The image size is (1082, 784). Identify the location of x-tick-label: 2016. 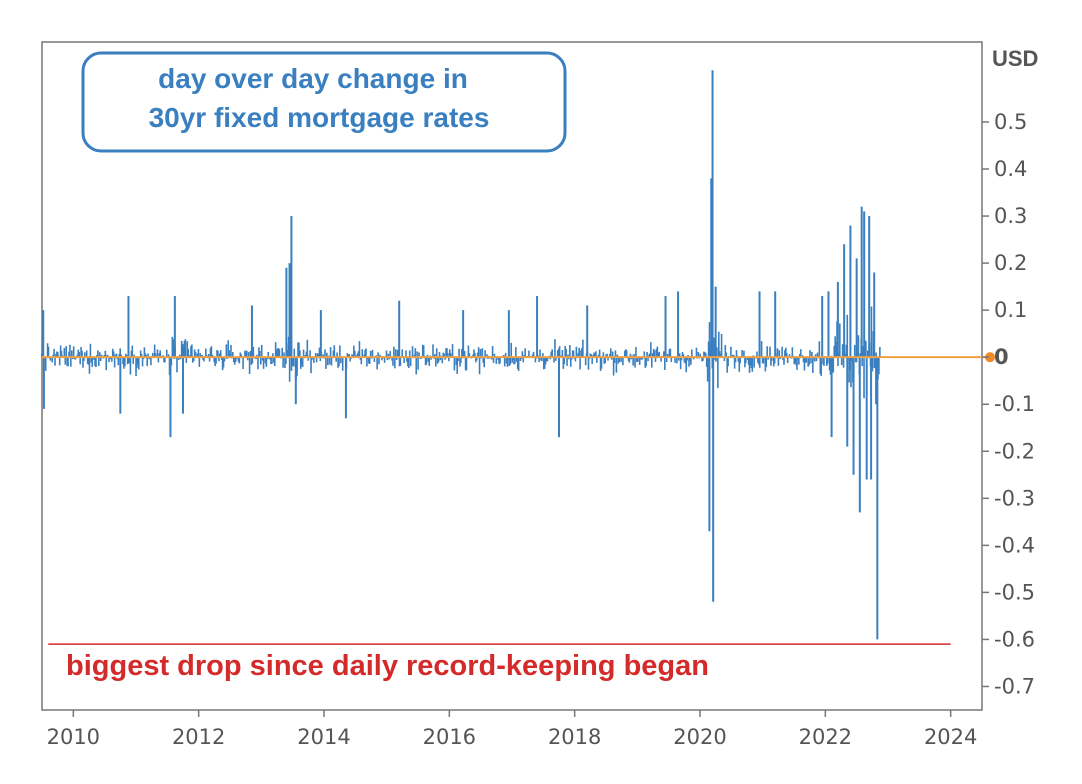
(449, 737).